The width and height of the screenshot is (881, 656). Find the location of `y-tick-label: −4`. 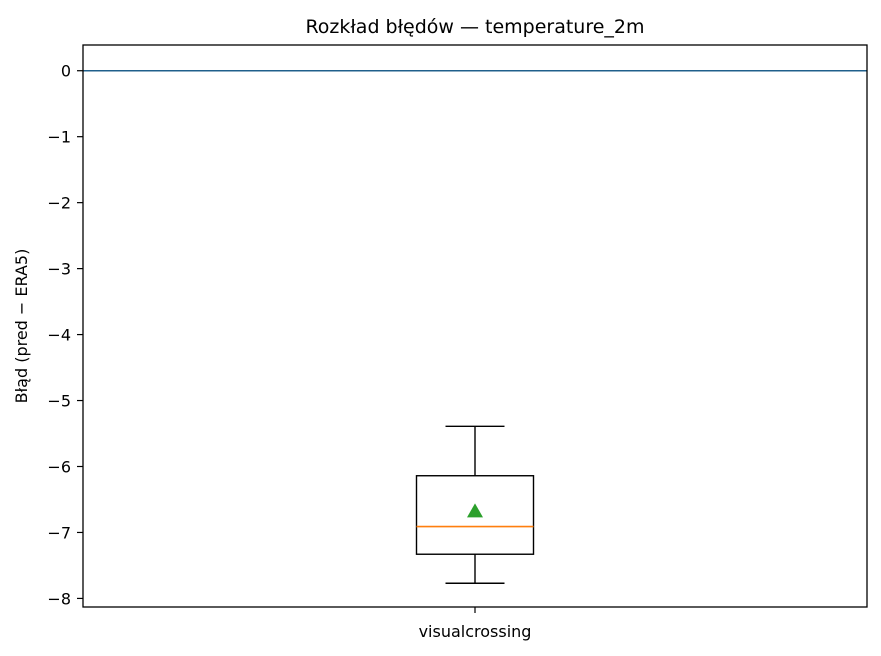

y-tick-label: −4 is located at coordinates (59, 335).